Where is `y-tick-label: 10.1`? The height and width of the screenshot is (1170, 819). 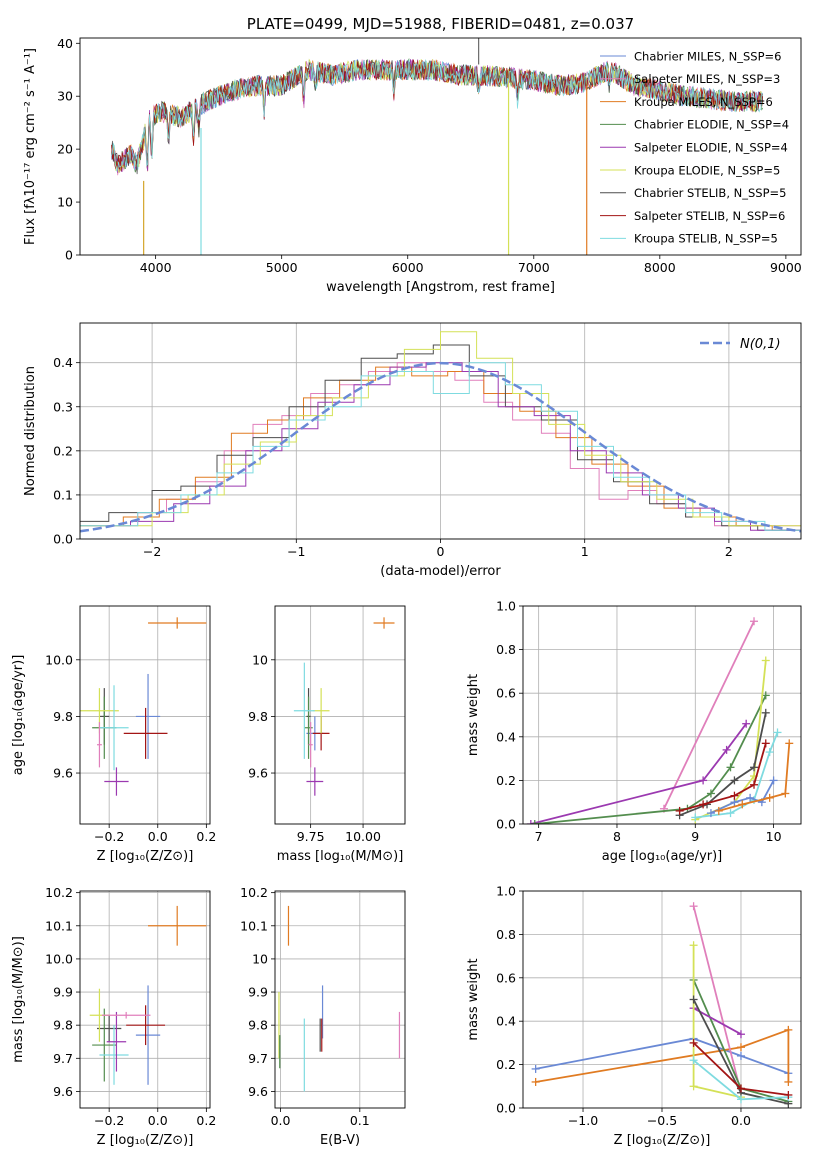 y-tick-label: 10.1 is located at coordinates (59, 925).